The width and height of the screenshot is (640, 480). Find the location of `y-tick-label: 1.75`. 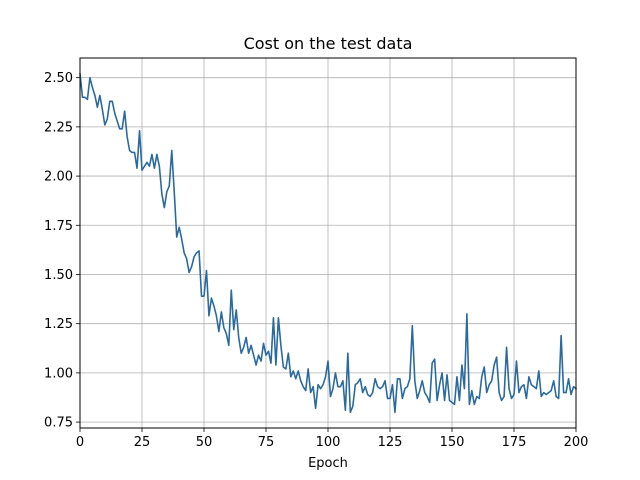

y-tick-label: 1.75 is located at coordinates (58, 226).